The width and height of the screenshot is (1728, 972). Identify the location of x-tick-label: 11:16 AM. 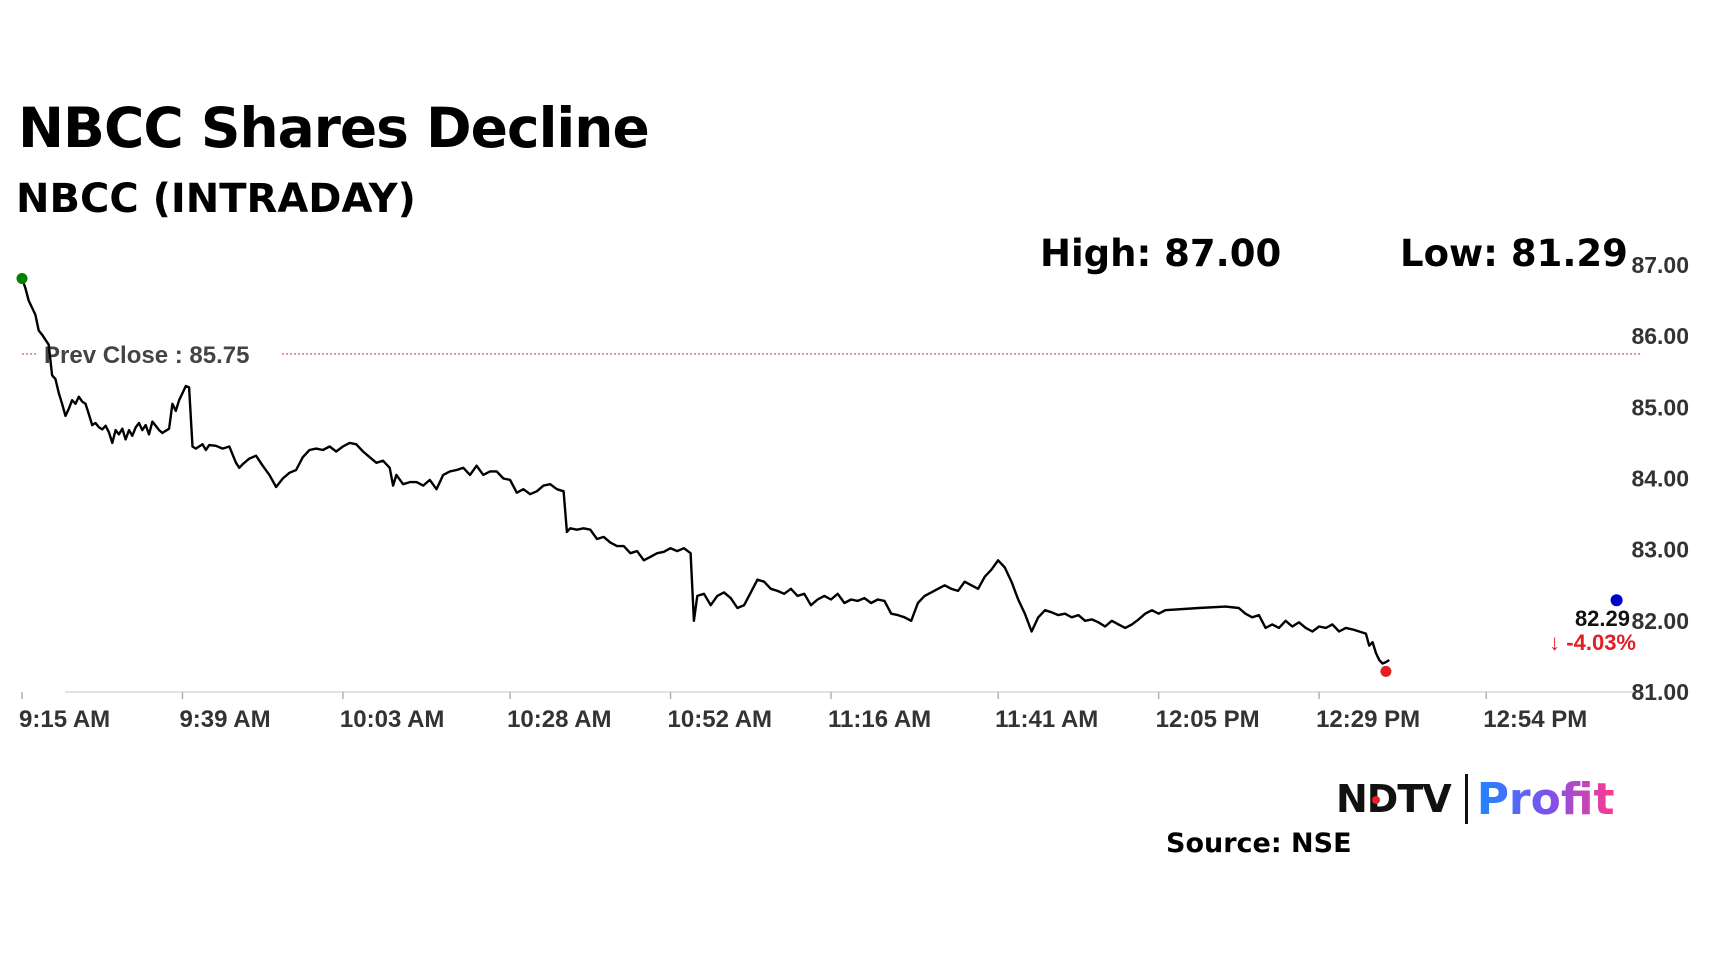
(879, 719).